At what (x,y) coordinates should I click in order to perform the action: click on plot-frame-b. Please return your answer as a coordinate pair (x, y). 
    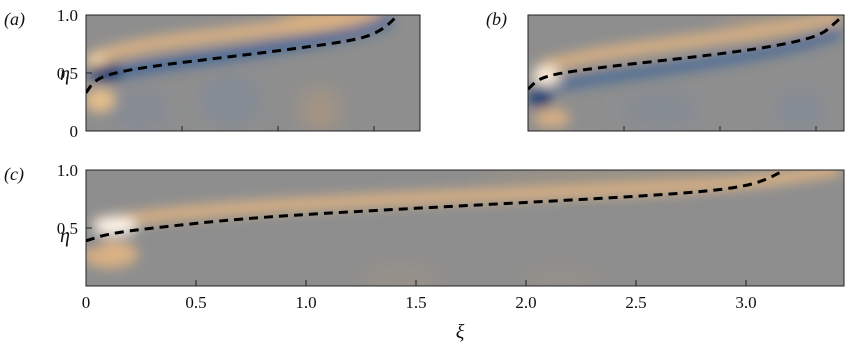
    Looking at the image, I should click on (686, 73).